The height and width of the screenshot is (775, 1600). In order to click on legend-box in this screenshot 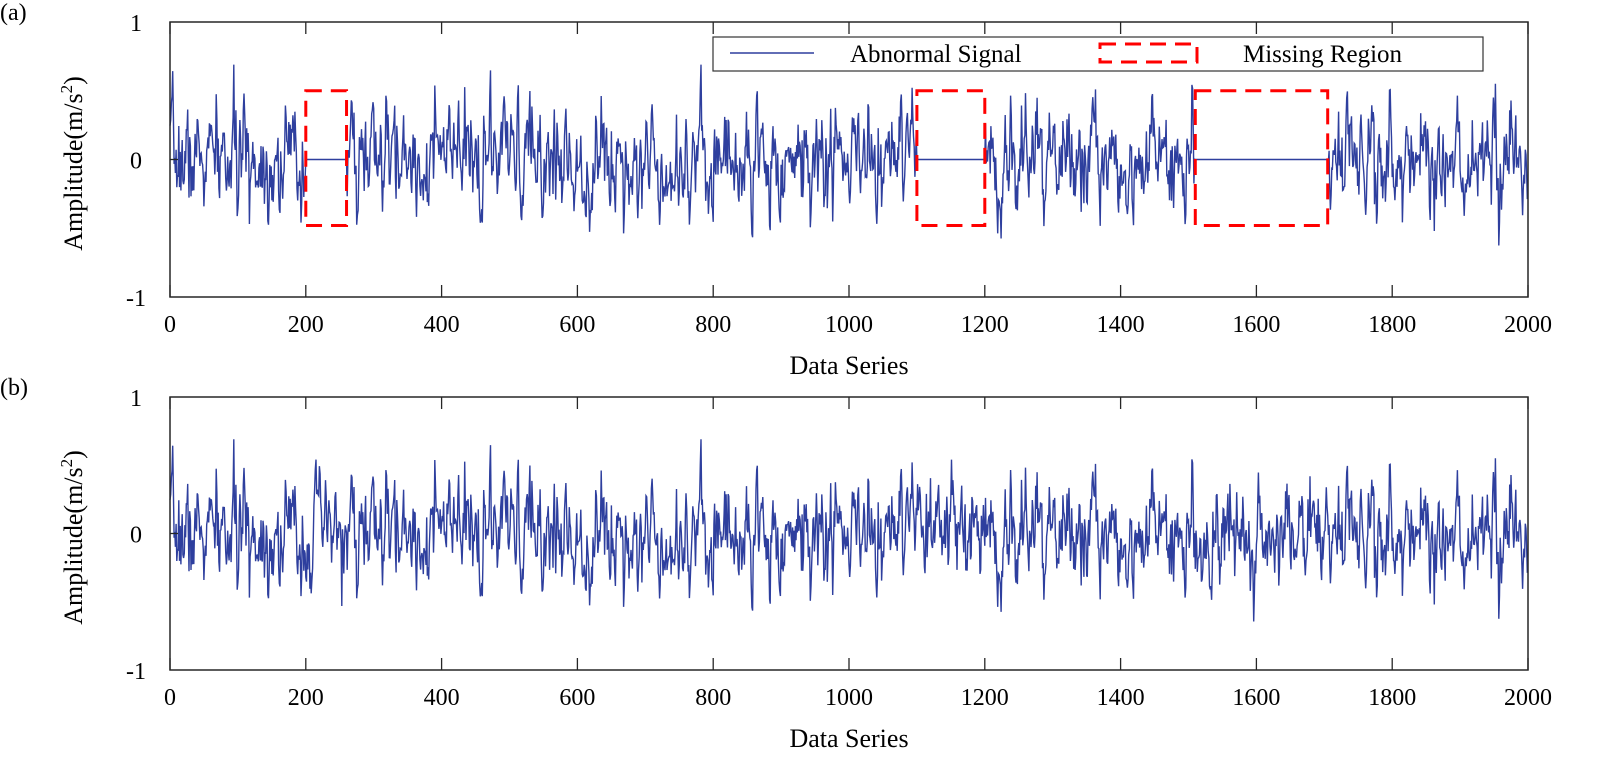, I will do `click(1098, 54)`.